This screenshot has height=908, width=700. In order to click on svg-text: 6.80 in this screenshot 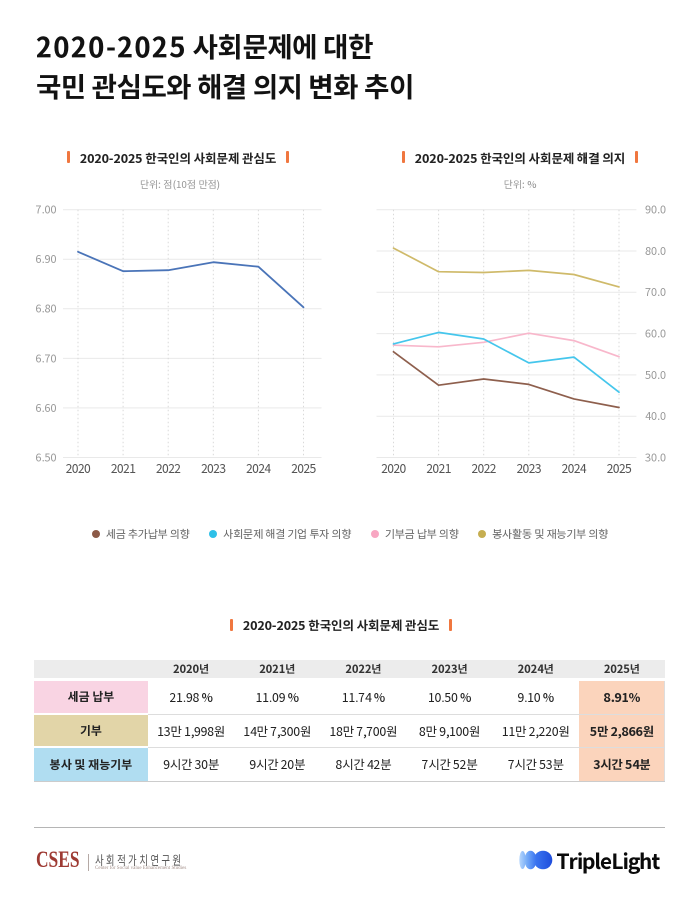, I will do `click(46, 309)`.